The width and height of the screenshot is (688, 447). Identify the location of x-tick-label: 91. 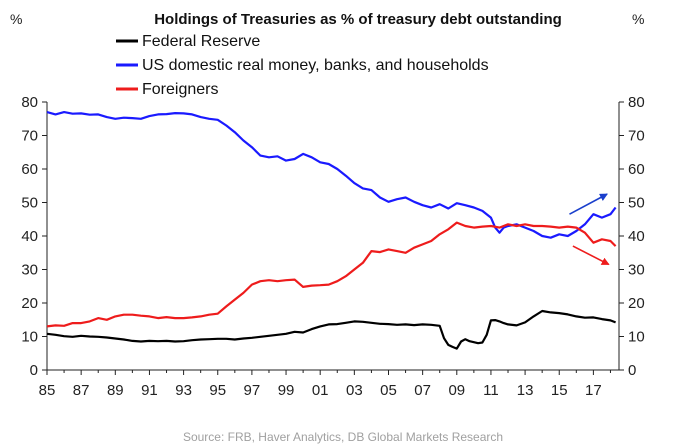
(149, 390).